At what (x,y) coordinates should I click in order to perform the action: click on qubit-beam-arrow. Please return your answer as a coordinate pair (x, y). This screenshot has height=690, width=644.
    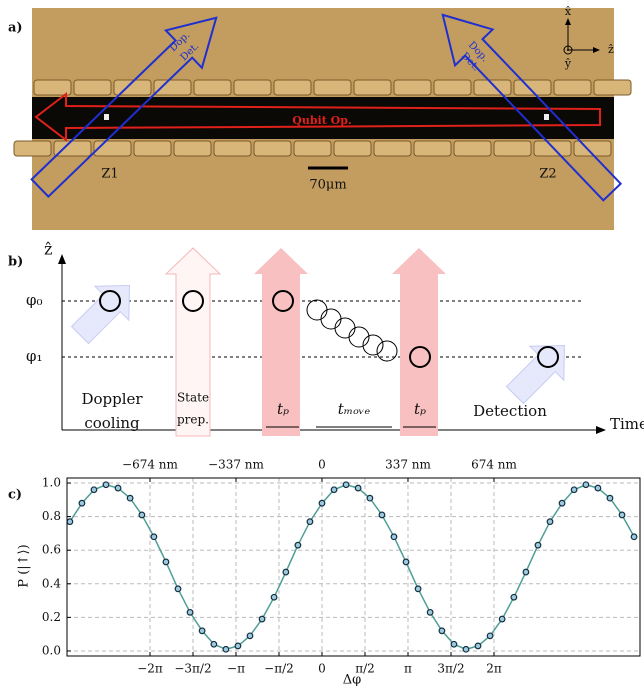
    Looking at the image, I should click on (317, 117).